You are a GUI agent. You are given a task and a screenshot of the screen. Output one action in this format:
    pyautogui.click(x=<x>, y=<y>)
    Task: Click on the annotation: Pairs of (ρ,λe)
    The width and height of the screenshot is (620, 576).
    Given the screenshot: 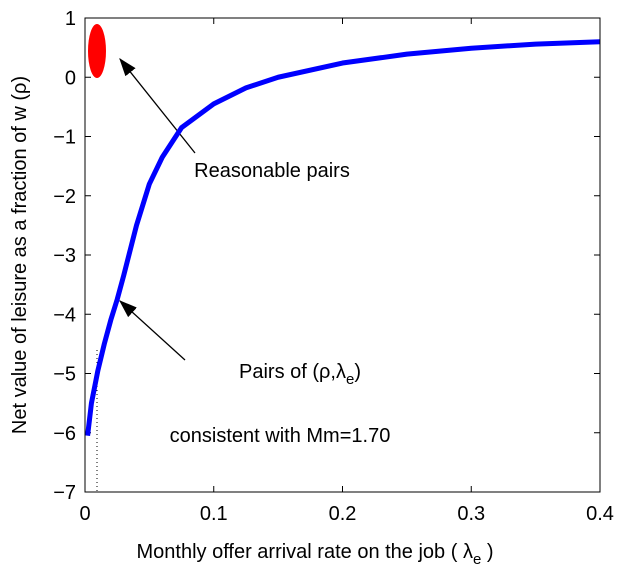 What is the action you would take?
    pyautogui.click(x=300, y=374)
    